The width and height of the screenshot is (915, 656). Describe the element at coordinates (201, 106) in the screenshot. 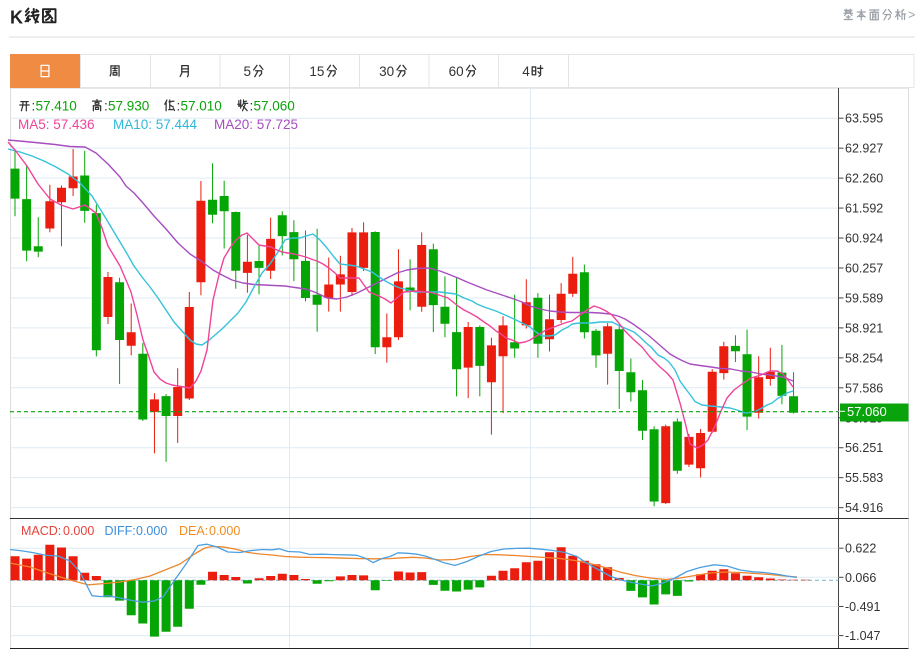

I see `svg-text: 57.010` at that location.